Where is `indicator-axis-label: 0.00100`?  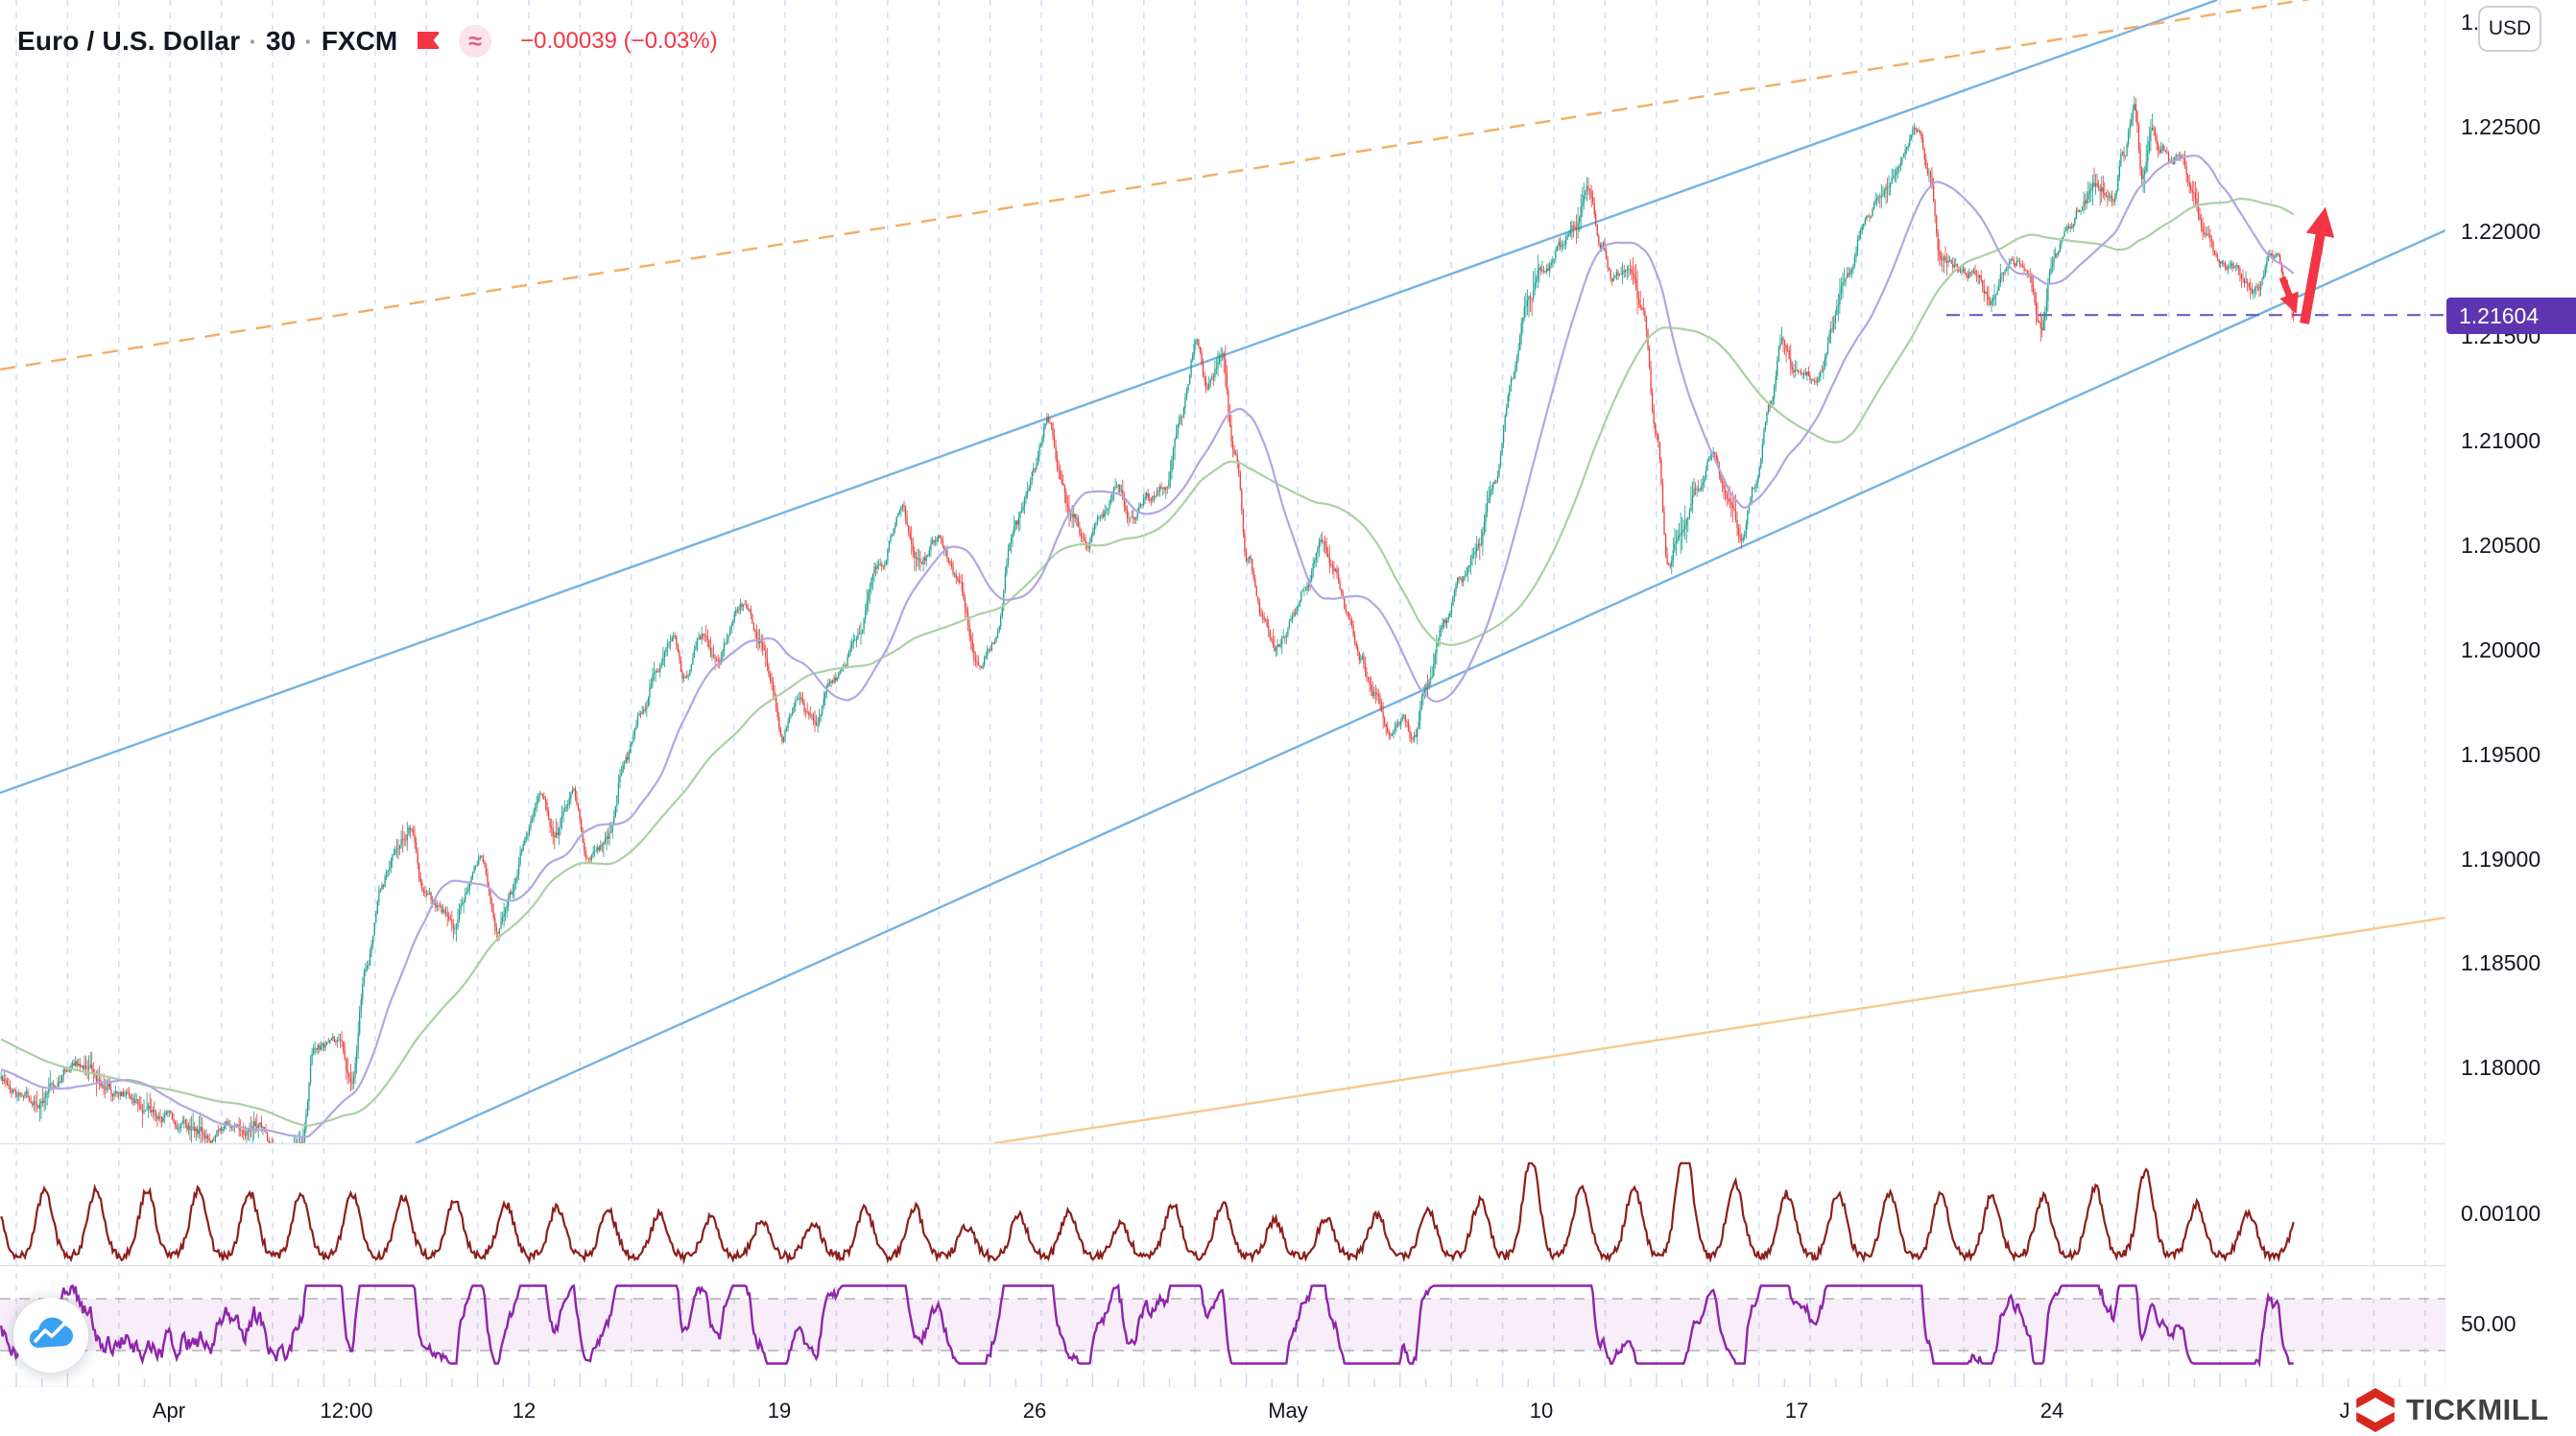
indicator-axis-label: 0.00100 is located at coordinates (2501, 1213).